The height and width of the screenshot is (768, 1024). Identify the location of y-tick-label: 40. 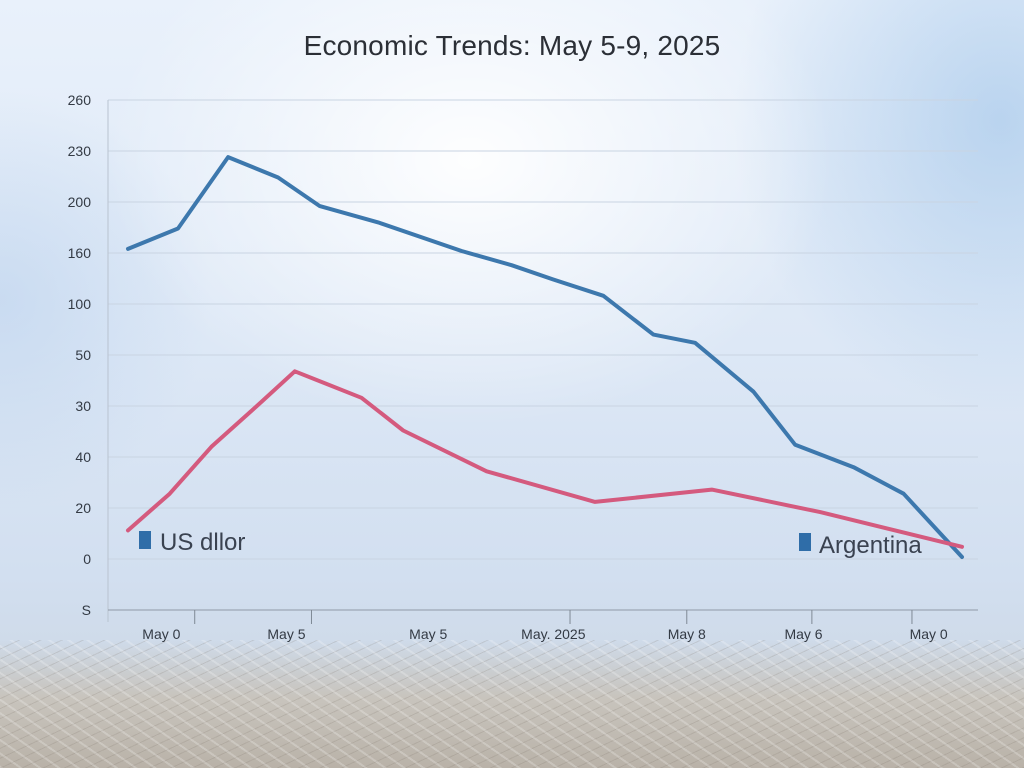
(83, 457).